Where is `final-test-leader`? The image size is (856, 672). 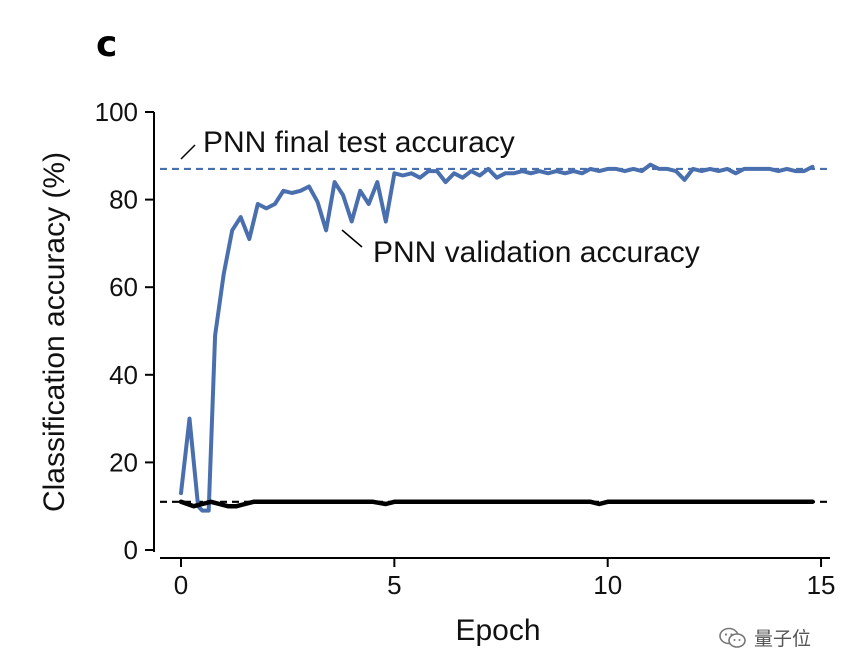 final-test-leader is located at coordinates (188, 152).